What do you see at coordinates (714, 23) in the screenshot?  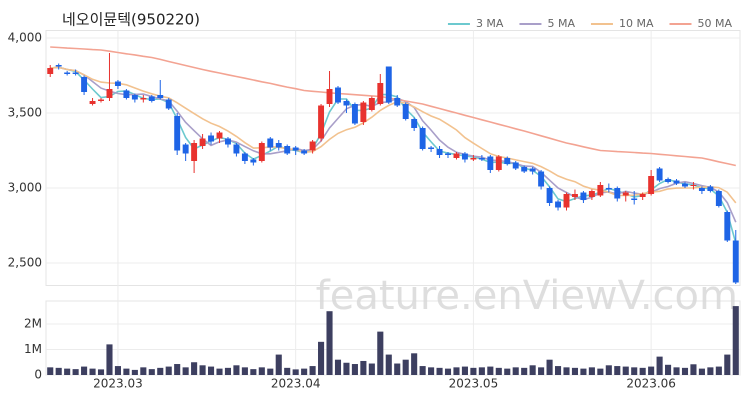 I see `legend-label: 50 MA` at bounding box center [714, 23].